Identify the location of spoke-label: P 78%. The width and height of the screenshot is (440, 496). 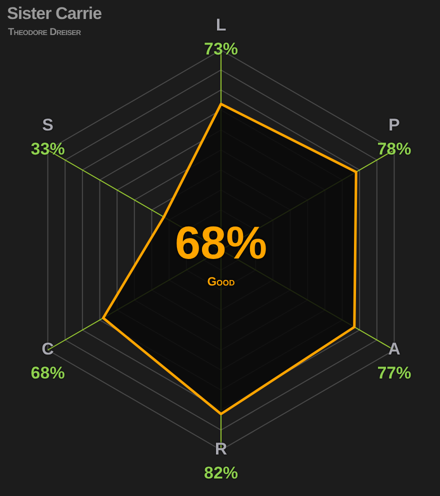
(394, 137).